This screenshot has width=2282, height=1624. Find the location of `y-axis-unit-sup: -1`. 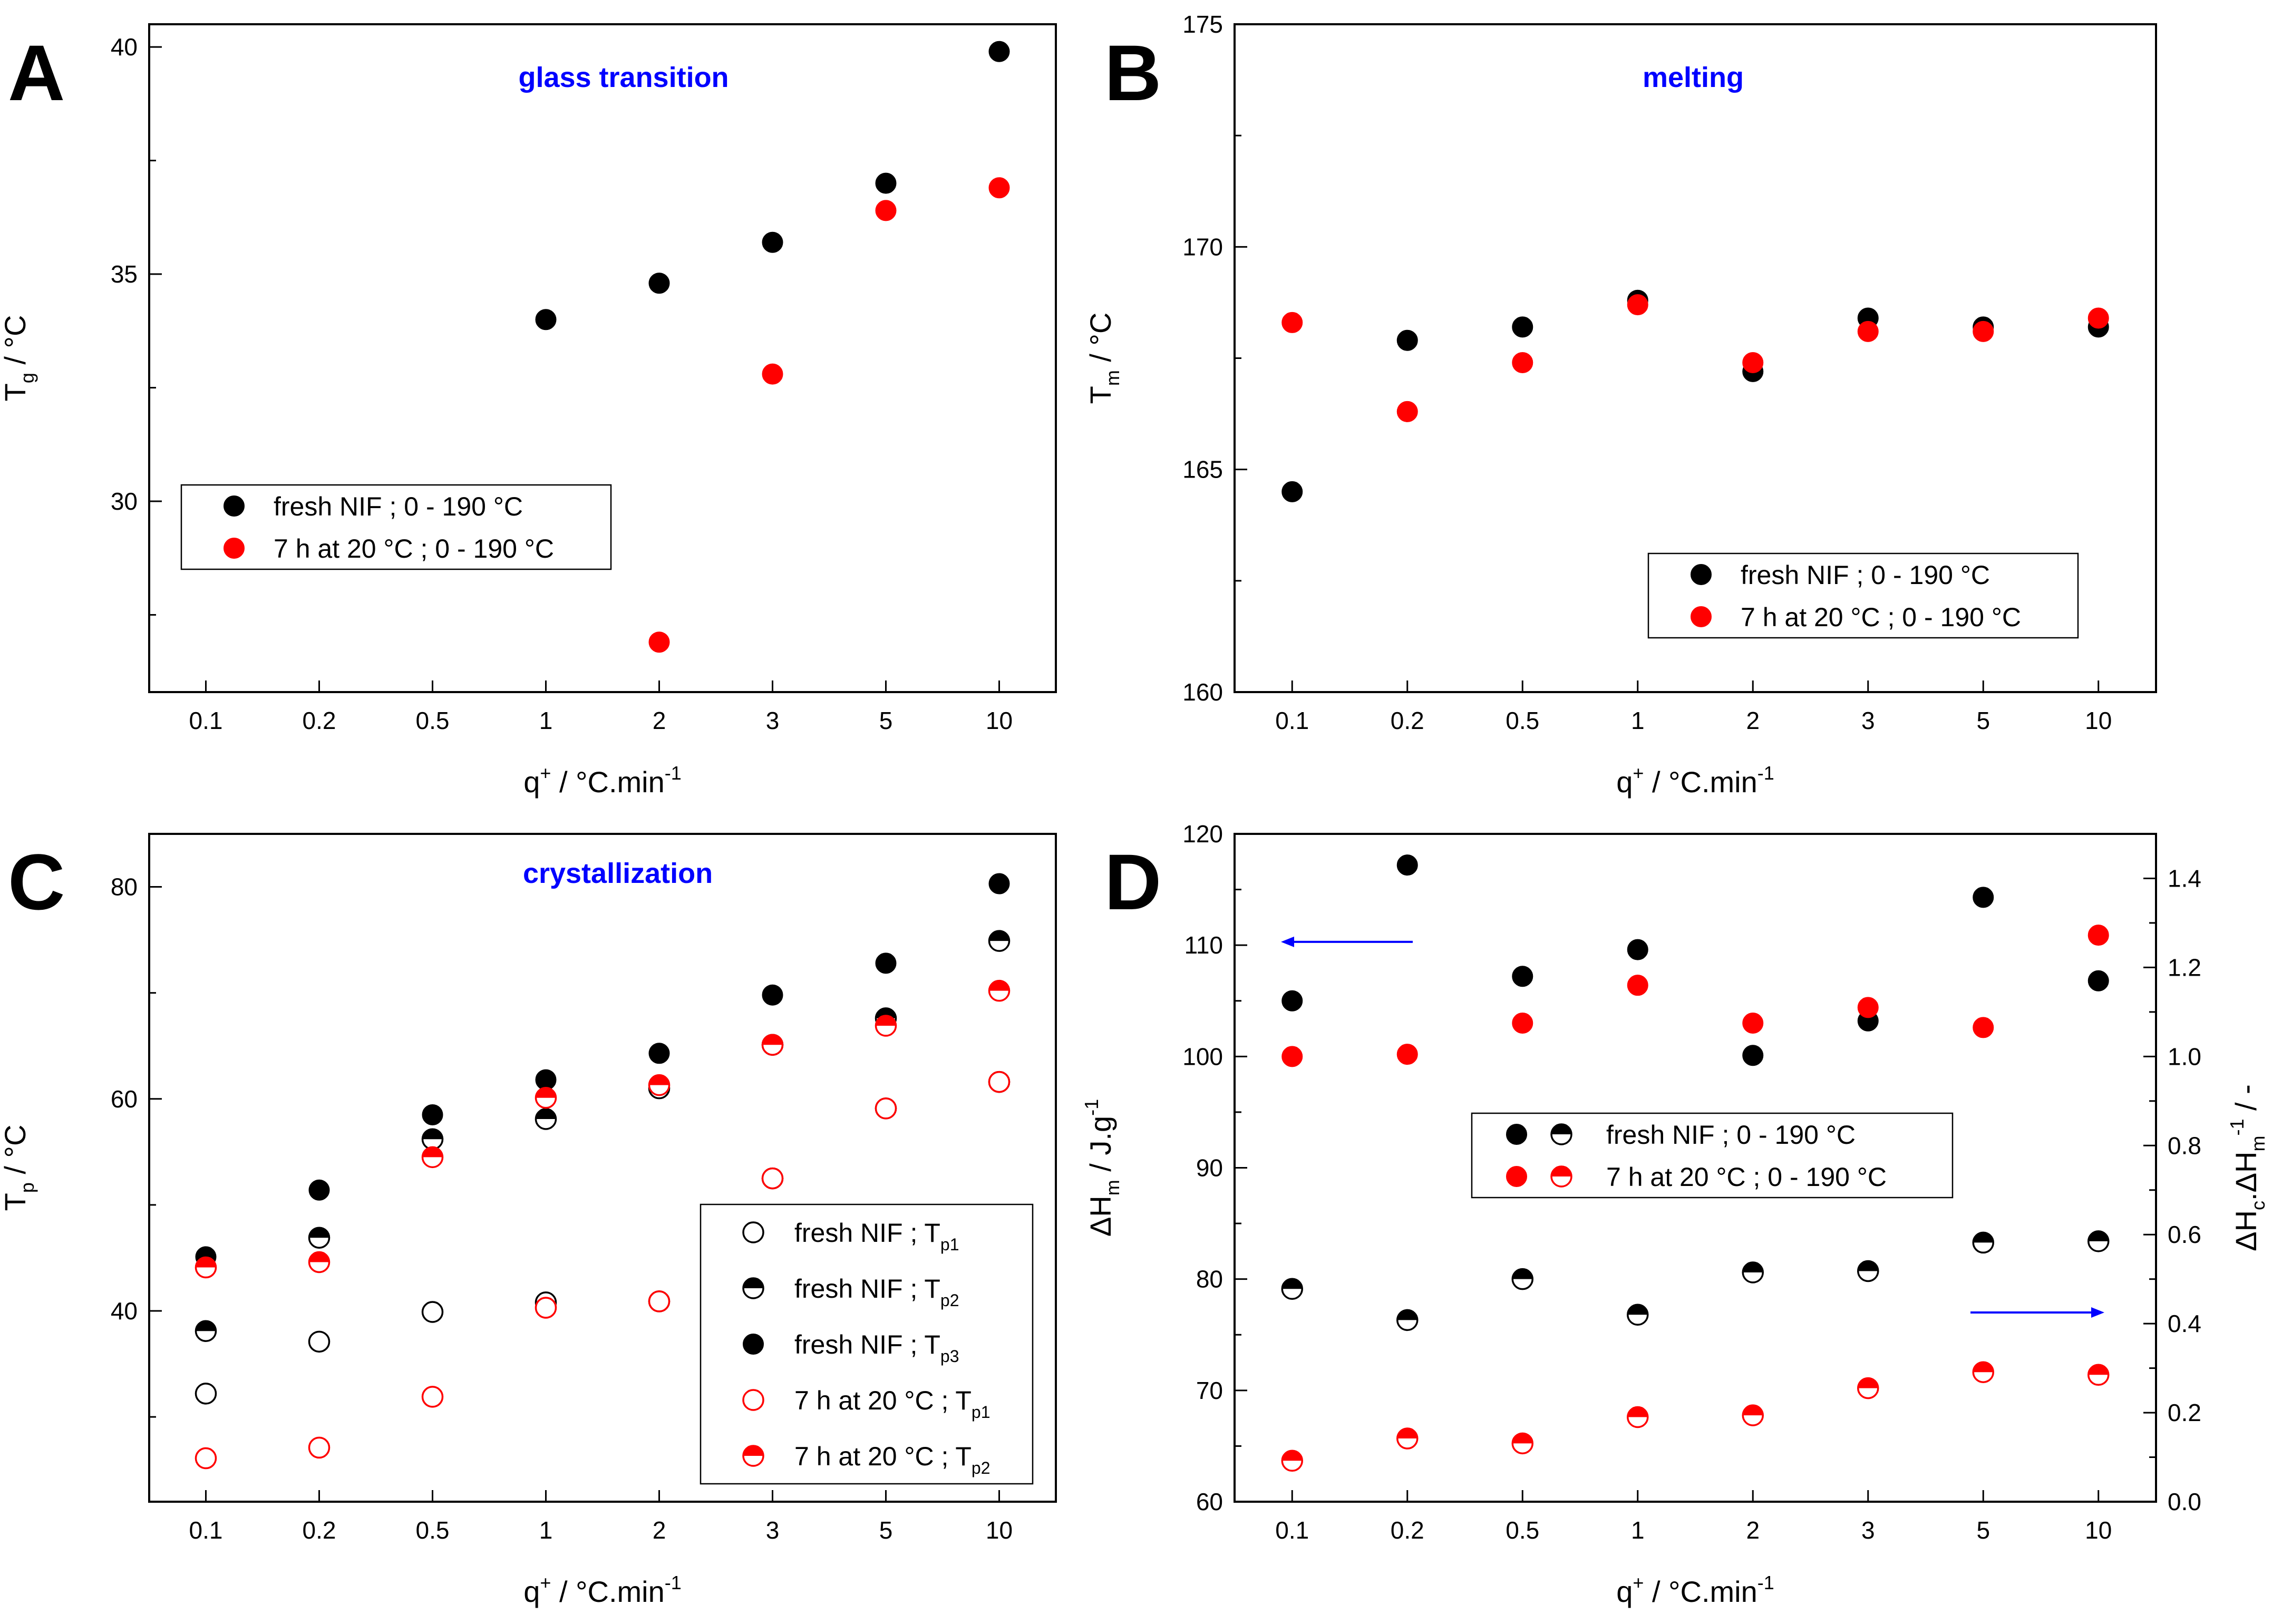

y-axis-unit-sup: -1 is located at coordinates (1091, 1107).